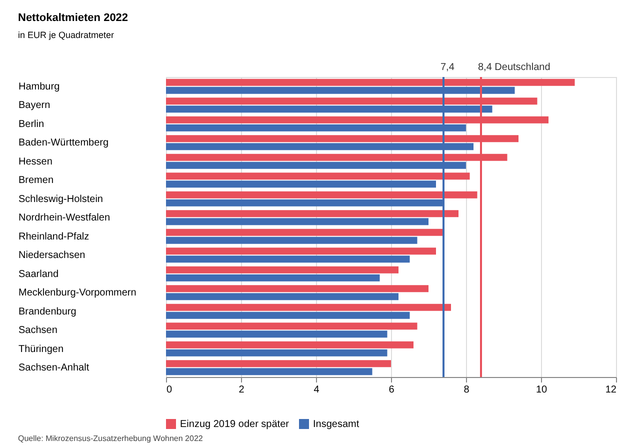 The width and height of the screenshot is (631, 446). Describe the element at coordinates (391, 390) in the screenshot. I see `x-tick-label: 6` at that location.